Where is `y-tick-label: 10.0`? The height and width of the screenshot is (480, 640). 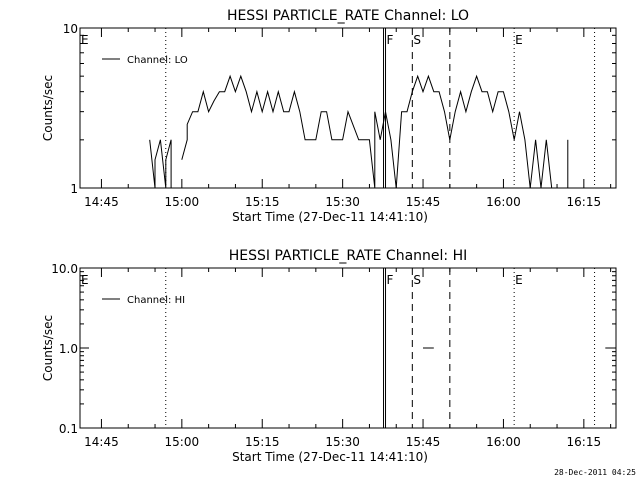
y-tick-label: 10.0 is located at coordinates (64, 269).